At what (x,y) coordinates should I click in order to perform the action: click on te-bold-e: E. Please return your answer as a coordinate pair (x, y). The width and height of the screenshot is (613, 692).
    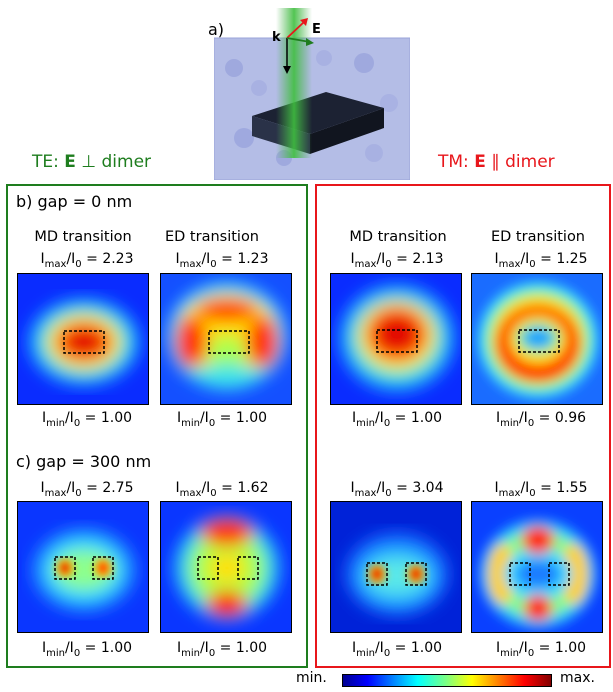
    Looking at the image, I should click on (70, 162).